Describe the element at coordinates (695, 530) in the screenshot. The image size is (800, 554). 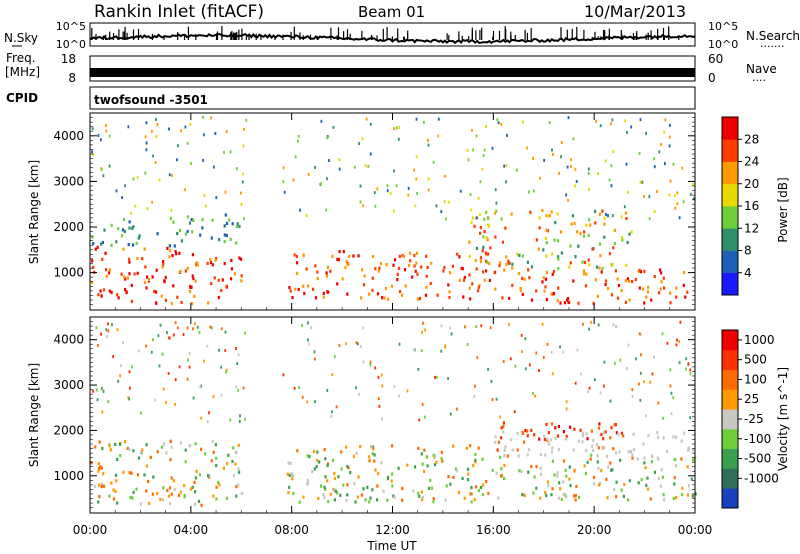
I see `x-tick-label: 00:00` at that location.